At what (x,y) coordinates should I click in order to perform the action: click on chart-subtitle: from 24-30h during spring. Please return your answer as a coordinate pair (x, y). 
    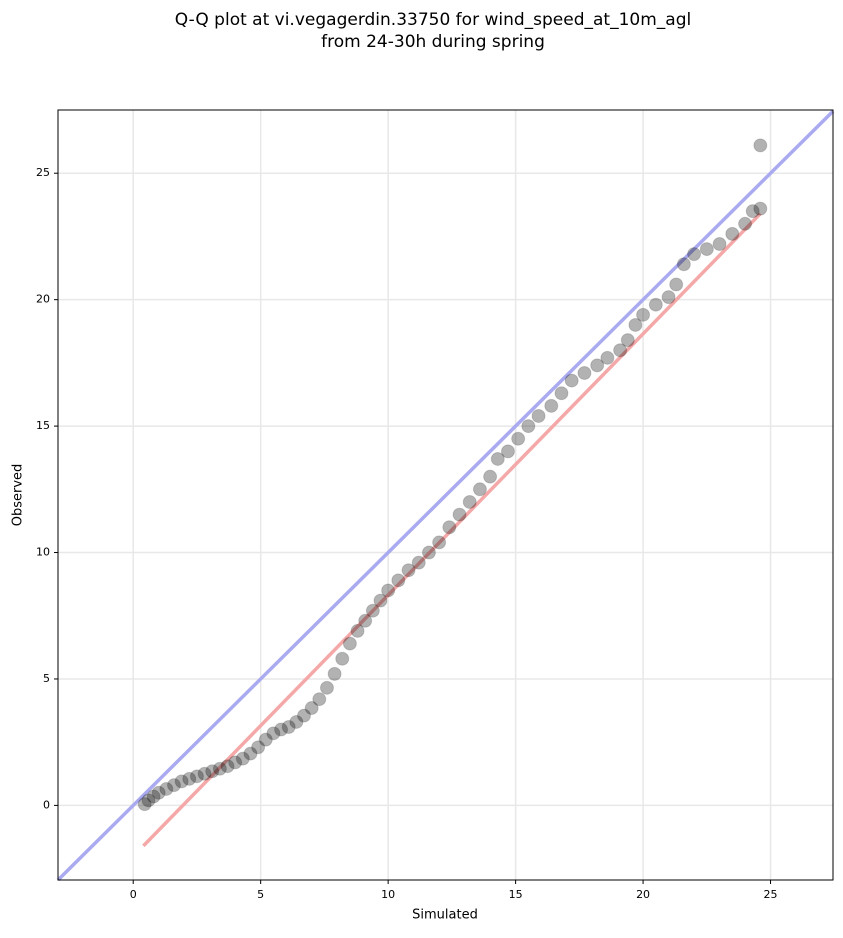
    Looking at the image, I should click on (433, 42).